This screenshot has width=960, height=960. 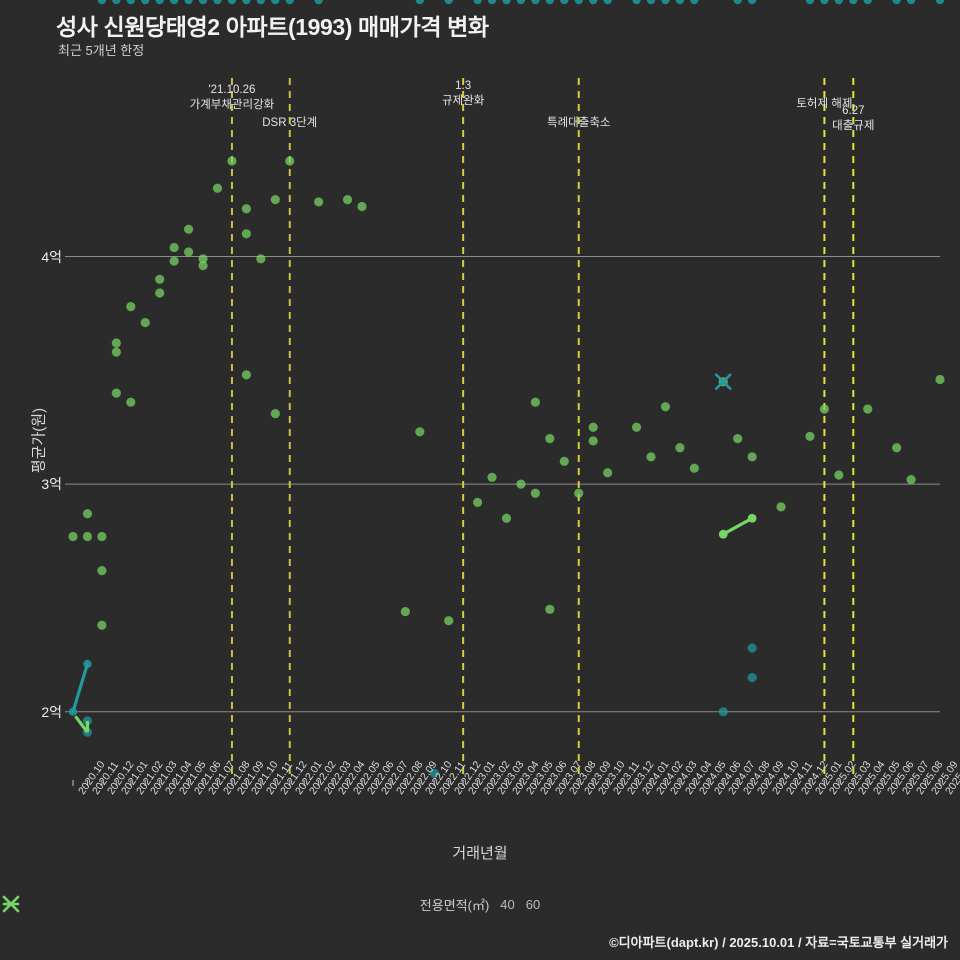 I want to click on legend-entry-60: 60, so click(x=271, y=904).